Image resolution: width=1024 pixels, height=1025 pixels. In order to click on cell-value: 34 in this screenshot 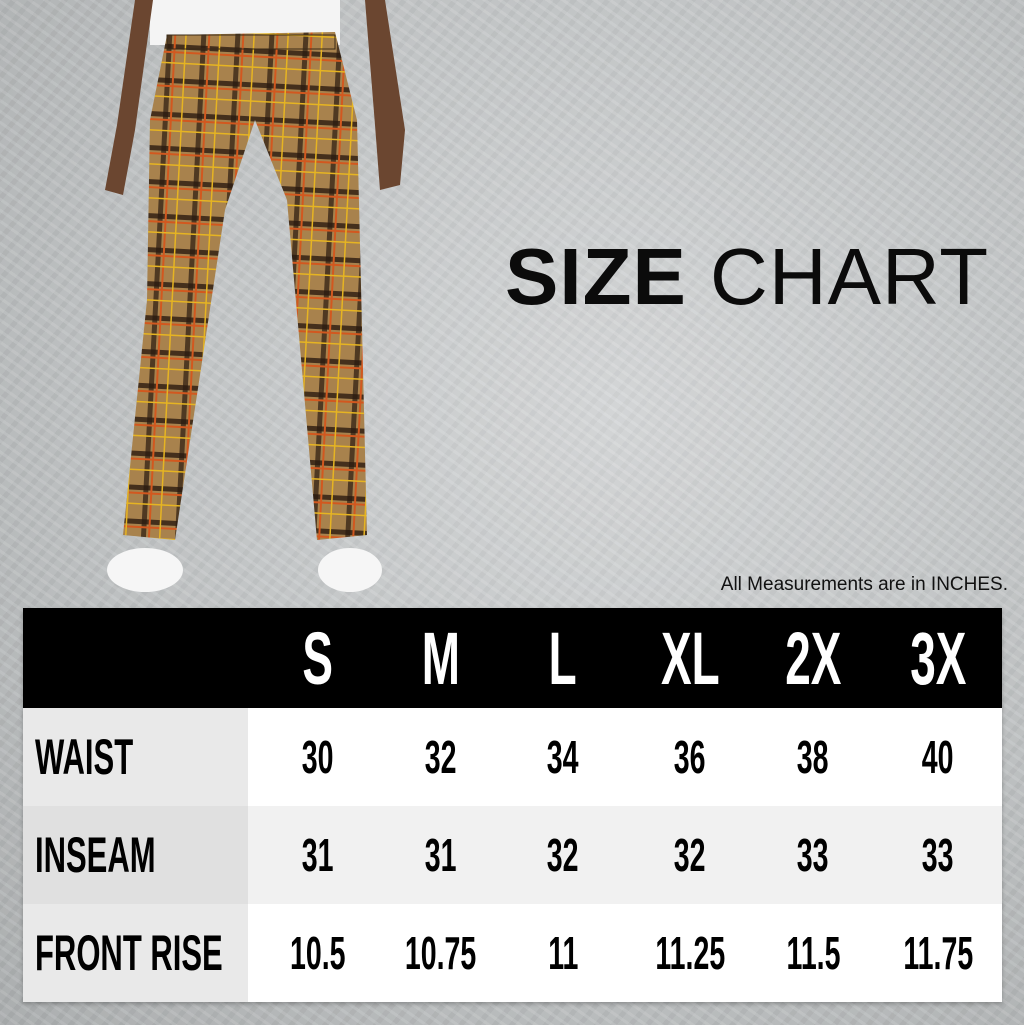, I will do `click(563, 757)`.